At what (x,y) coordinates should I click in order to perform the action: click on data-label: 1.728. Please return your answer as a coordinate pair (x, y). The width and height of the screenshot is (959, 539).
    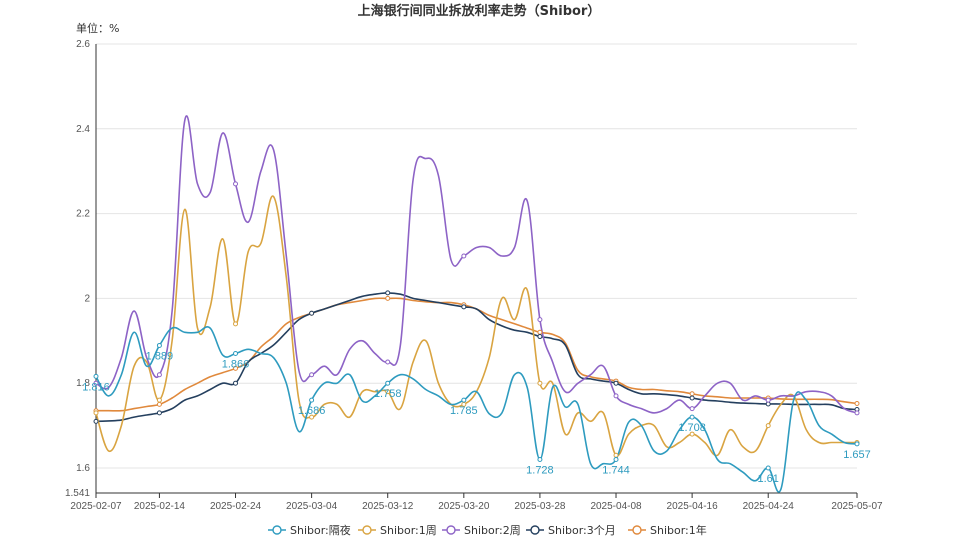
    Looking at the image, I should click on (540, 471).